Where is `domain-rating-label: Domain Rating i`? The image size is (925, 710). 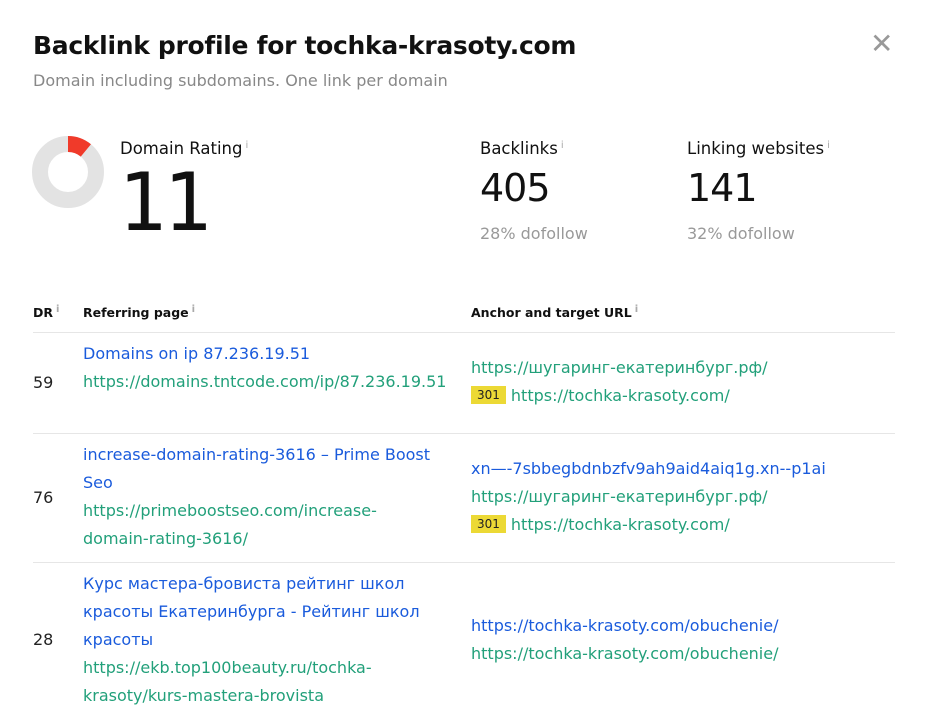 domain-rating-label: Domain Rating i is located at coordinates (184, 148).